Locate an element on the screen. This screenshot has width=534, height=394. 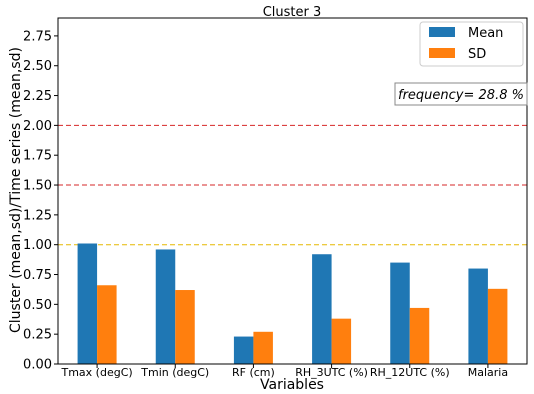
y-tick-label-6: 1.50 is located at coordinates (37, 186).